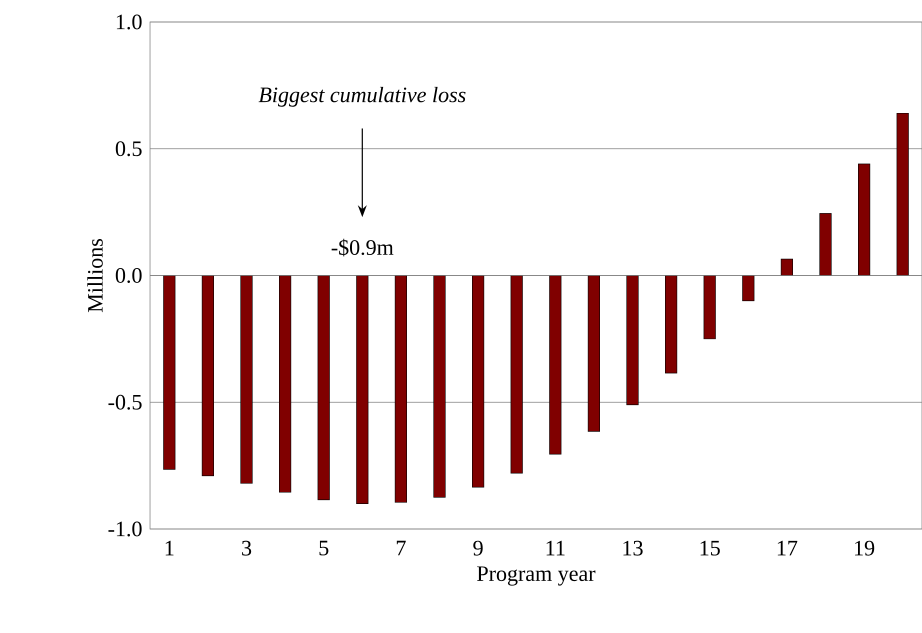 The width and height of the screenshot is (922, 633). What do you see at coordinates (323, 548) in the screenshot?
I see `x-tick-label: 5` at bounding box center [323, 548].